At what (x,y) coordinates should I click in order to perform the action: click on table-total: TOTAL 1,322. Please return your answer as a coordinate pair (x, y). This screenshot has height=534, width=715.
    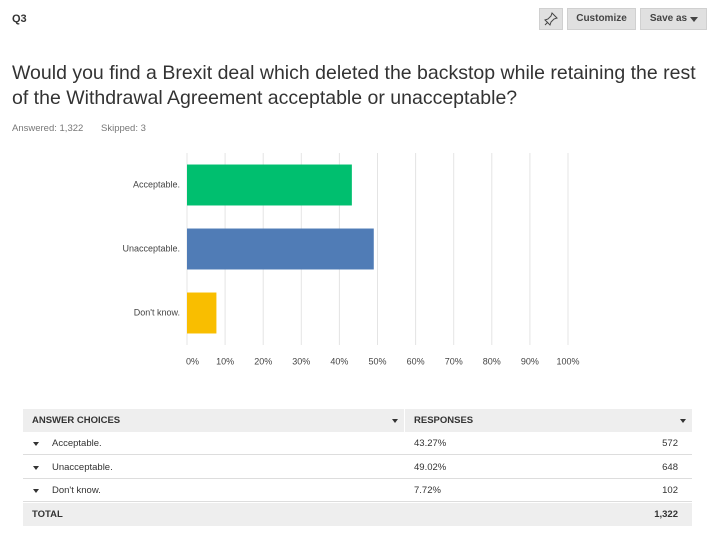
    Looking at the image, I should click on (357, 514).